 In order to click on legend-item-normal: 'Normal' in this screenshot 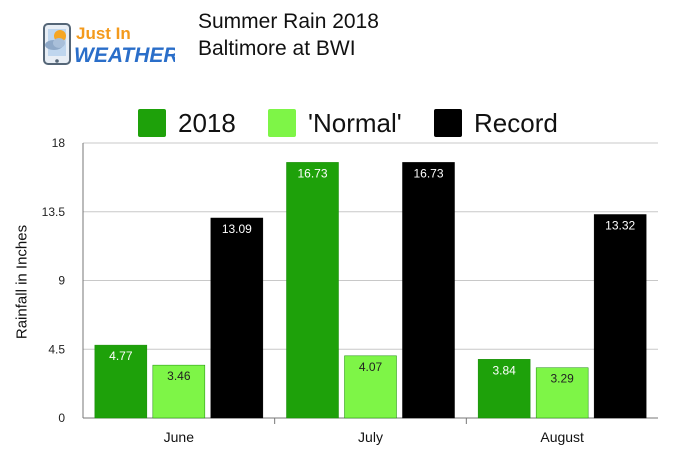, I will do `click(335, 123)`.